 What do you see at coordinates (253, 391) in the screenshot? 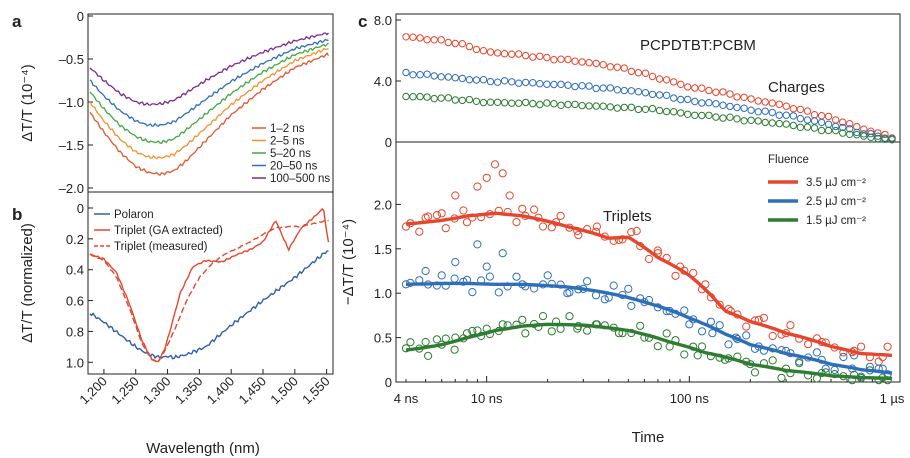
I see `b-xtick-label: 1,450` at bounding box center [253, 391].